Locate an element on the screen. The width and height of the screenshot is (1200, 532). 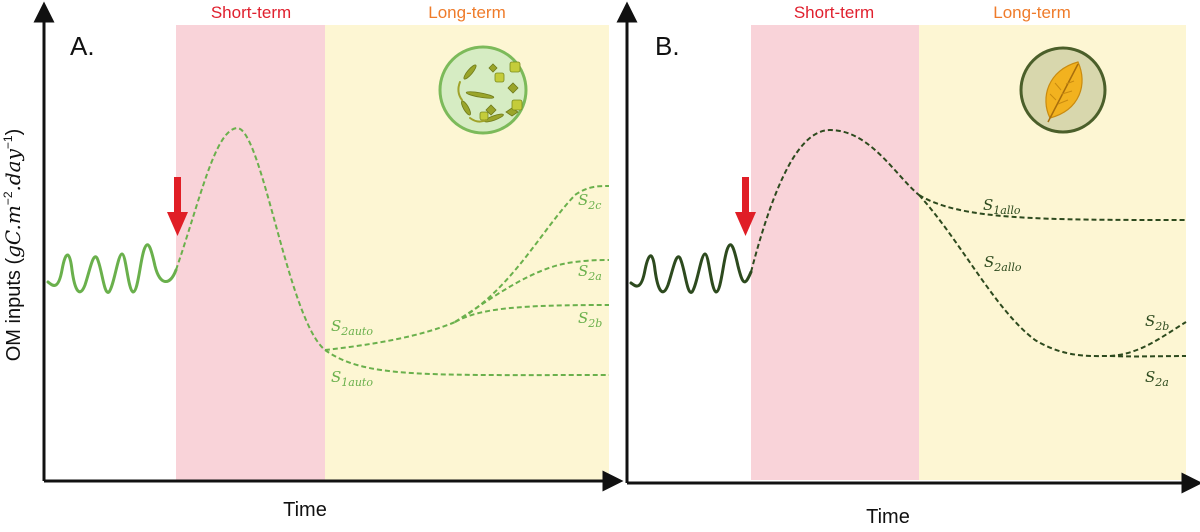
s2auto-curve is located at coordinates (390, 336).